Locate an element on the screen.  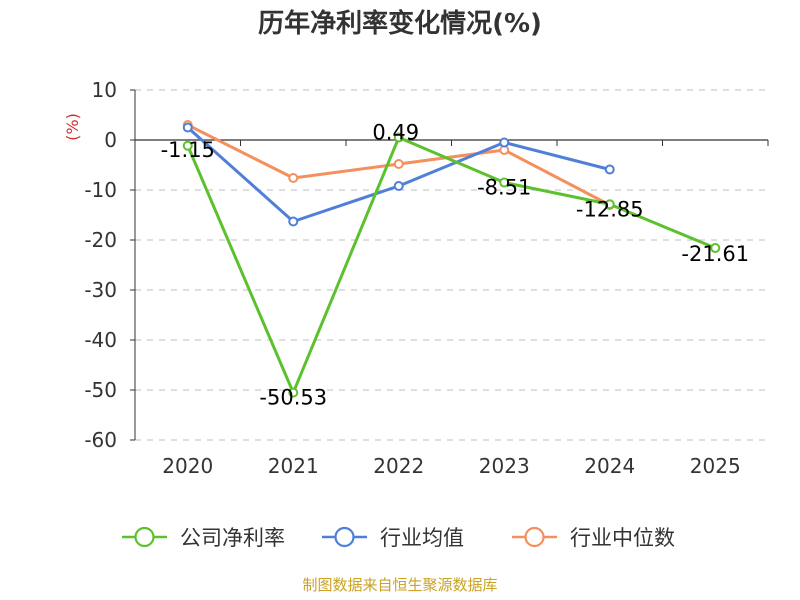
legend-label: 公司净利率 is located at coordinates (232, 538).